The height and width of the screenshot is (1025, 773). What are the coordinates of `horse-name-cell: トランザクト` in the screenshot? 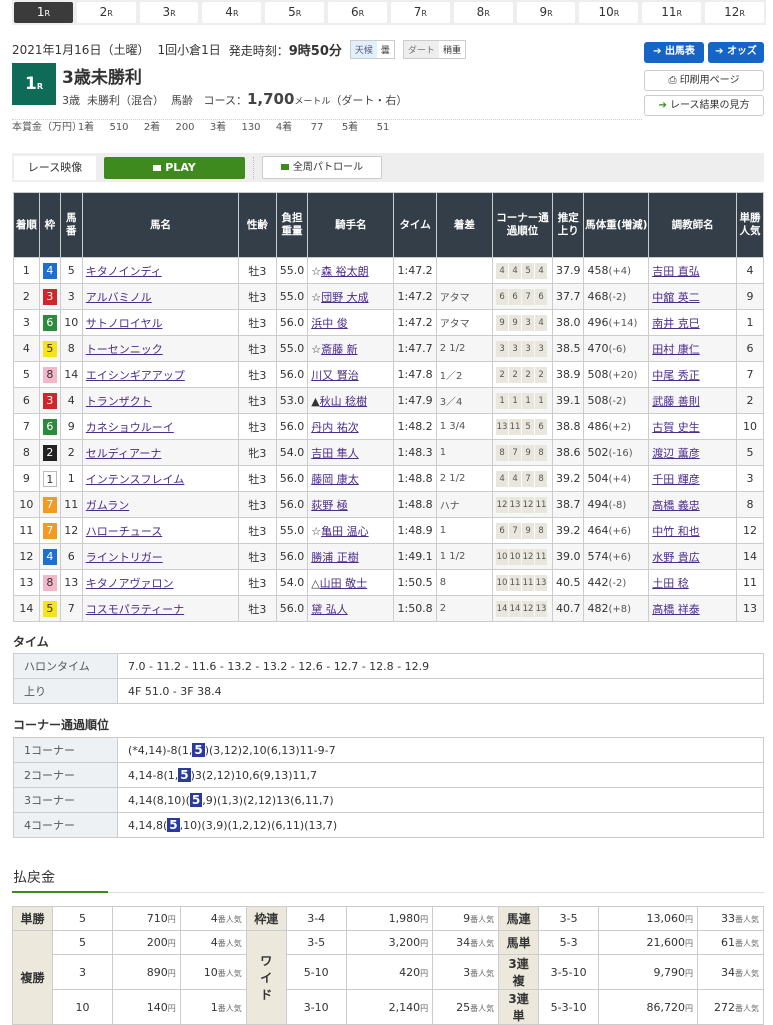 It's located at (160, 400).